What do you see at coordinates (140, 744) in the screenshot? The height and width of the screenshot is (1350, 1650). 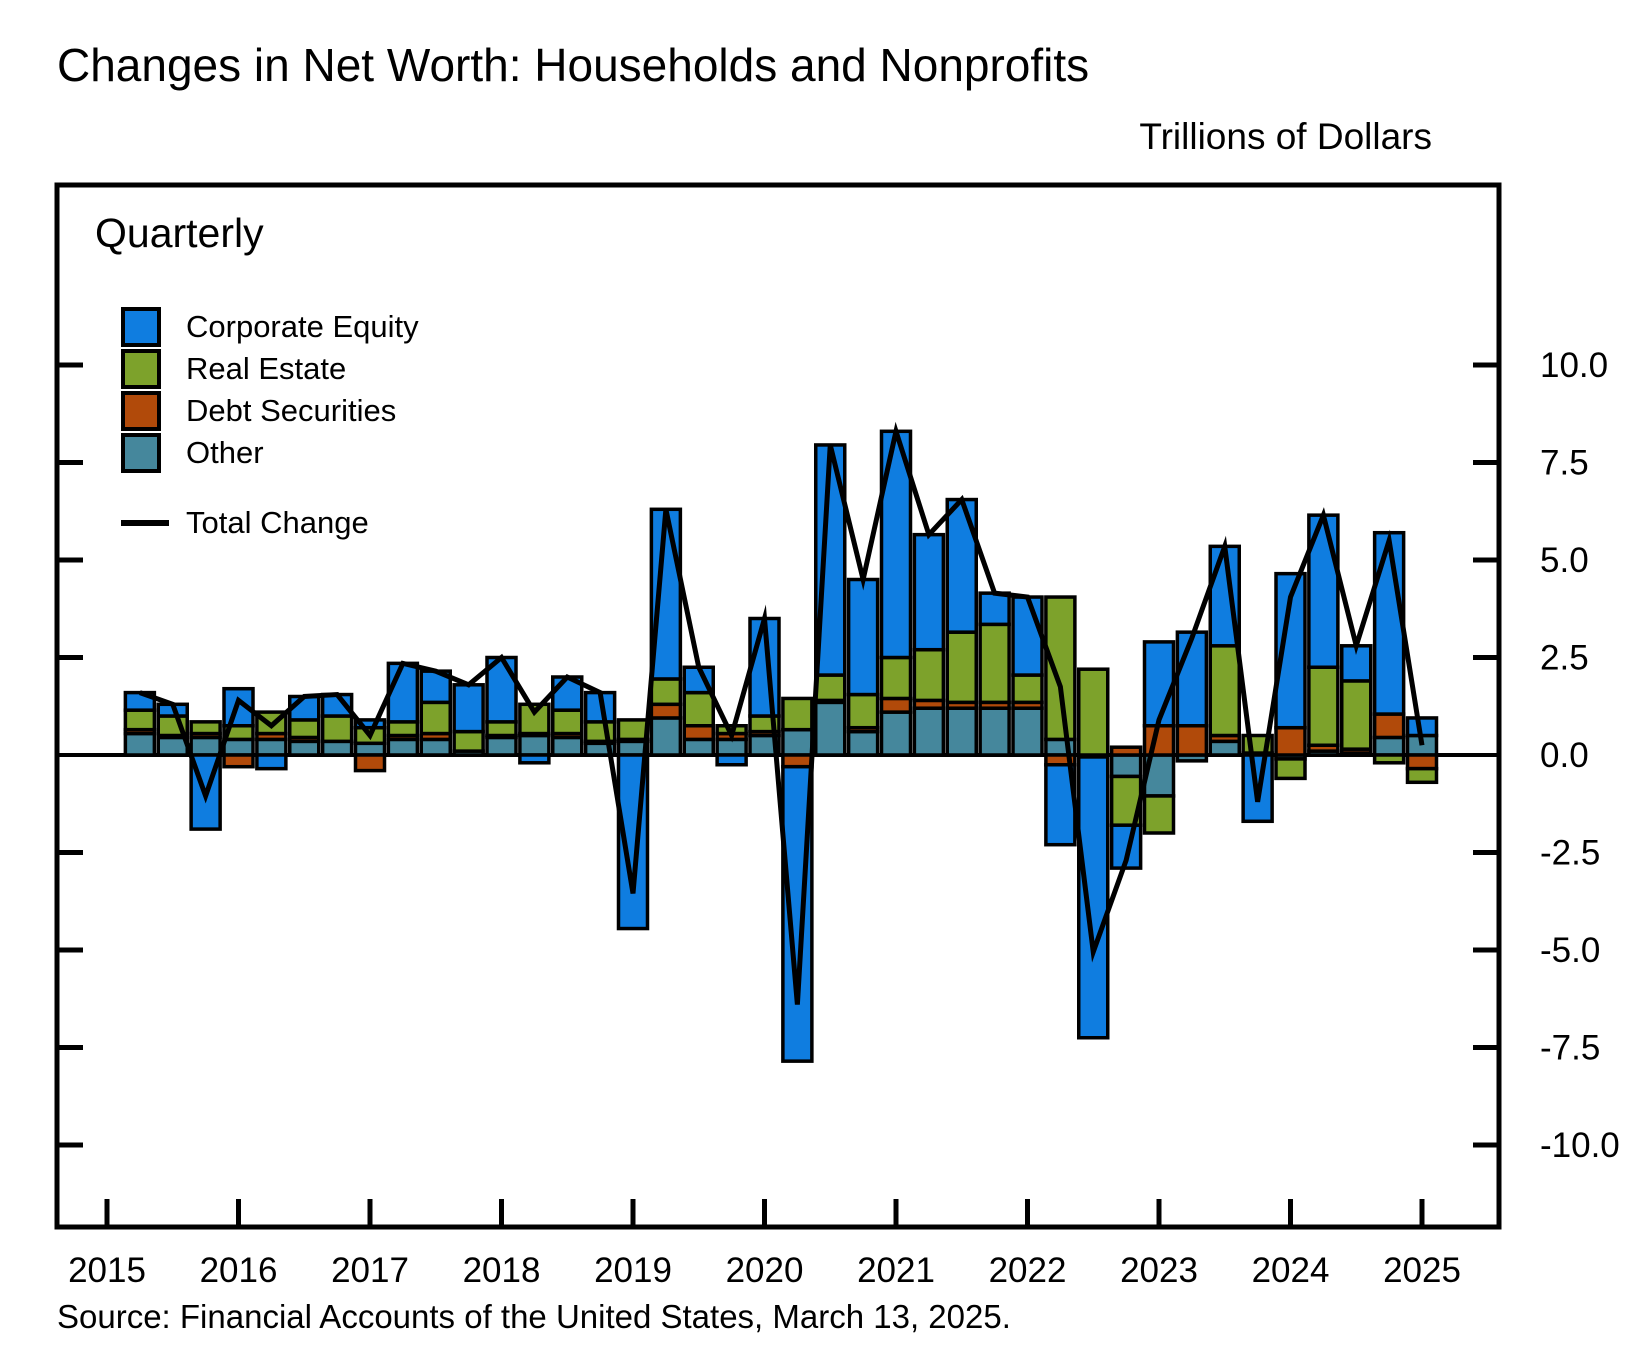 I see `bar-segment-other-2015Q1` at bounding box center [140, 744].